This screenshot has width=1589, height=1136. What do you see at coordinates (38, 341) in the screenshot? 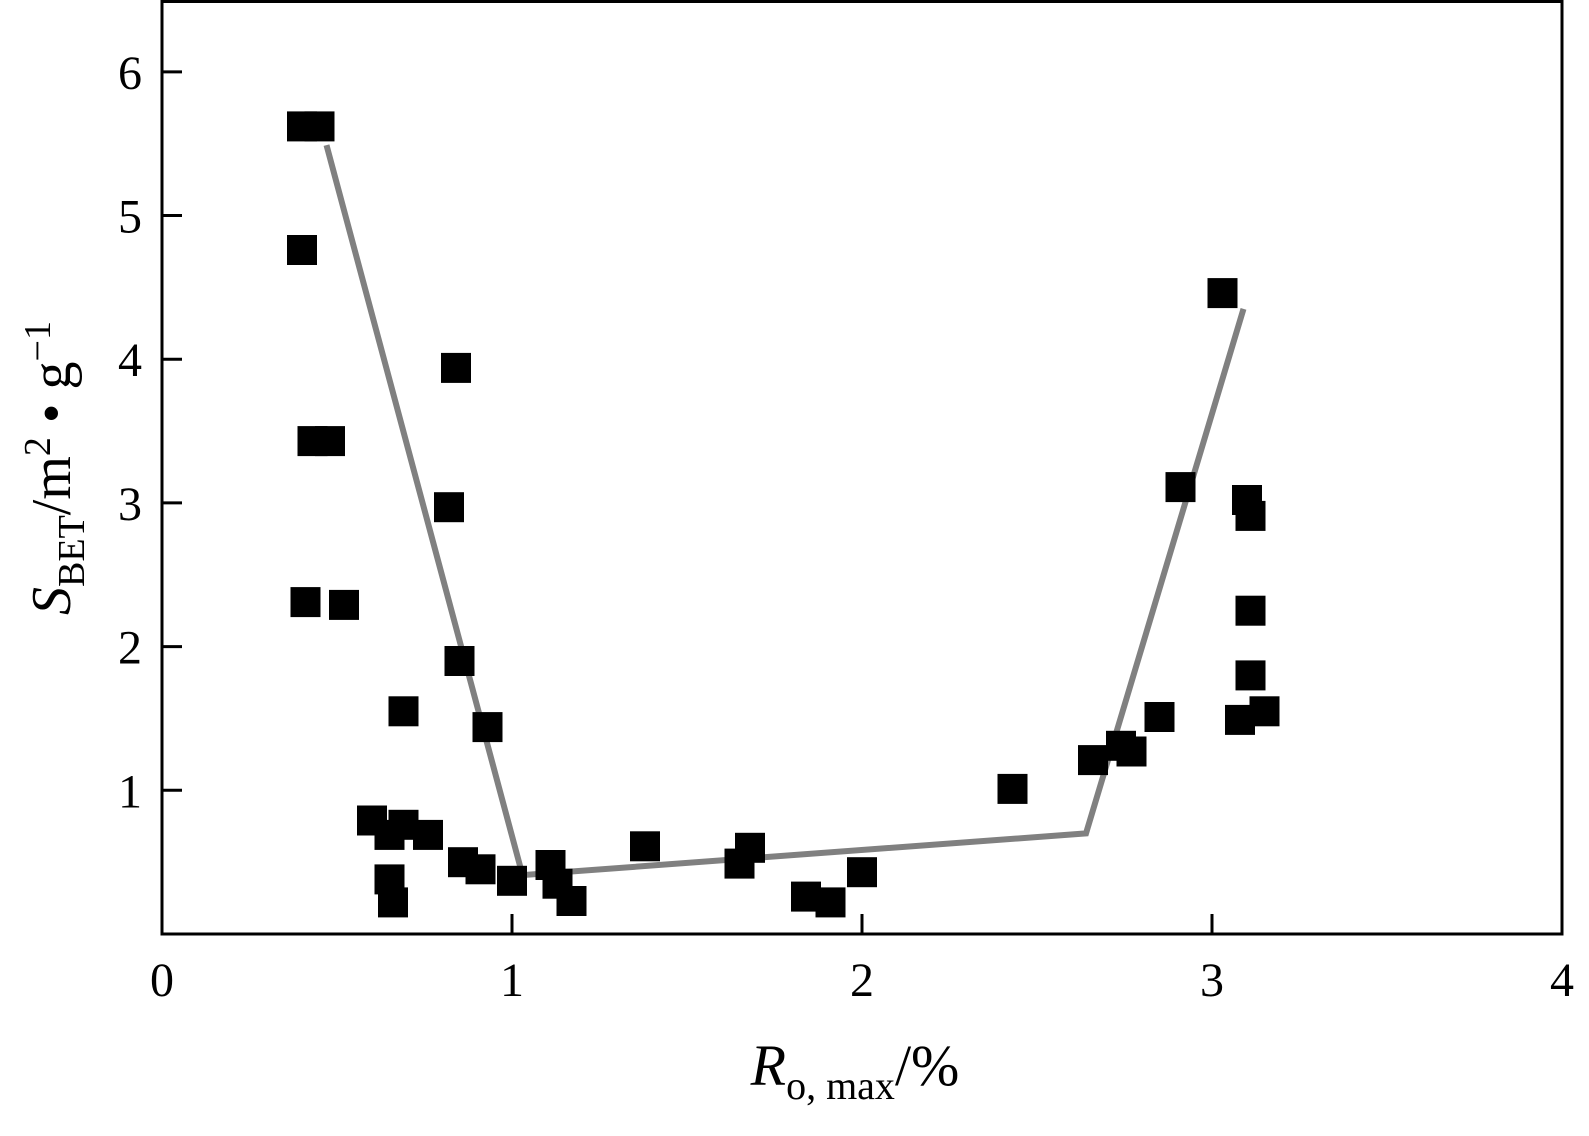
I see `y-axis-title-sup2: −1` at bounding box center [38, 341].